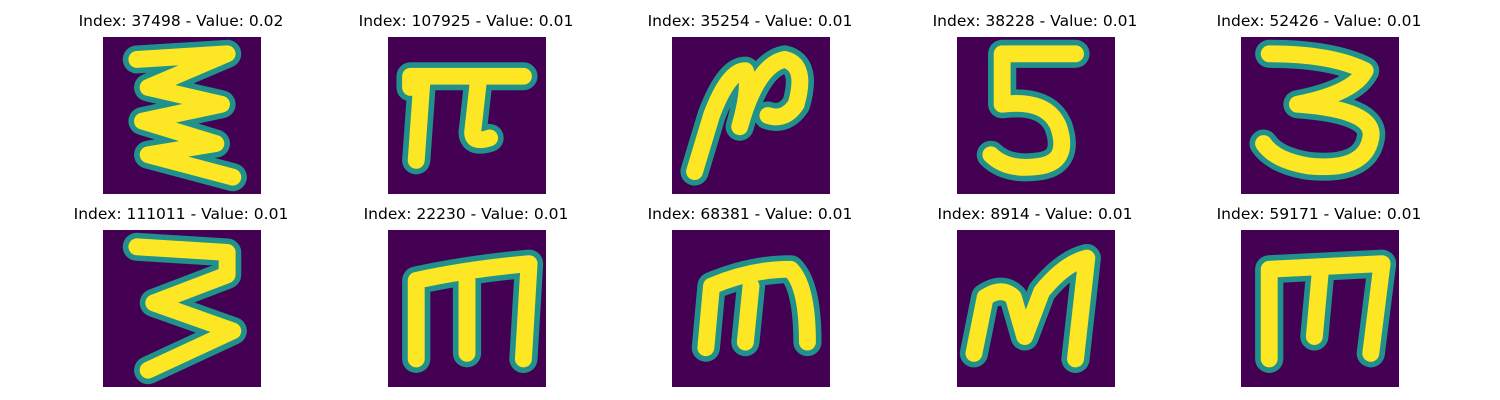 This screenshot has height=400, width=1500. I want to click on panel-title: Index: 107925 - Value: 0.01, so click(466, 21).